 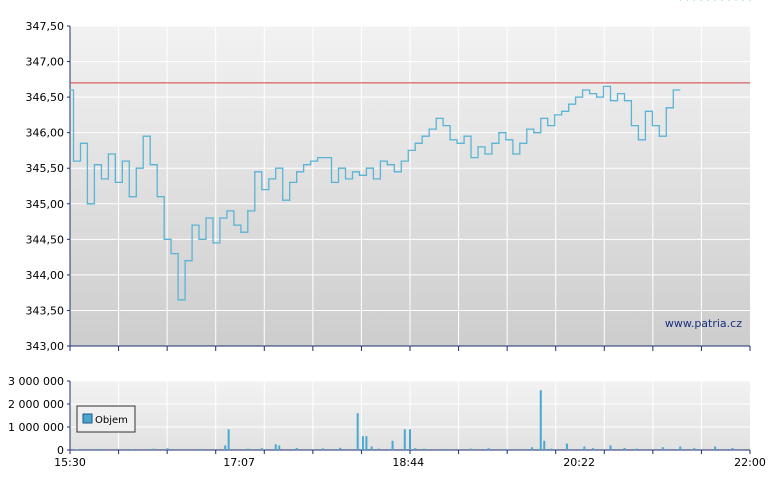 I want to click on volume-y-tick-label: 1 000 000, so click(x=36, y=427).